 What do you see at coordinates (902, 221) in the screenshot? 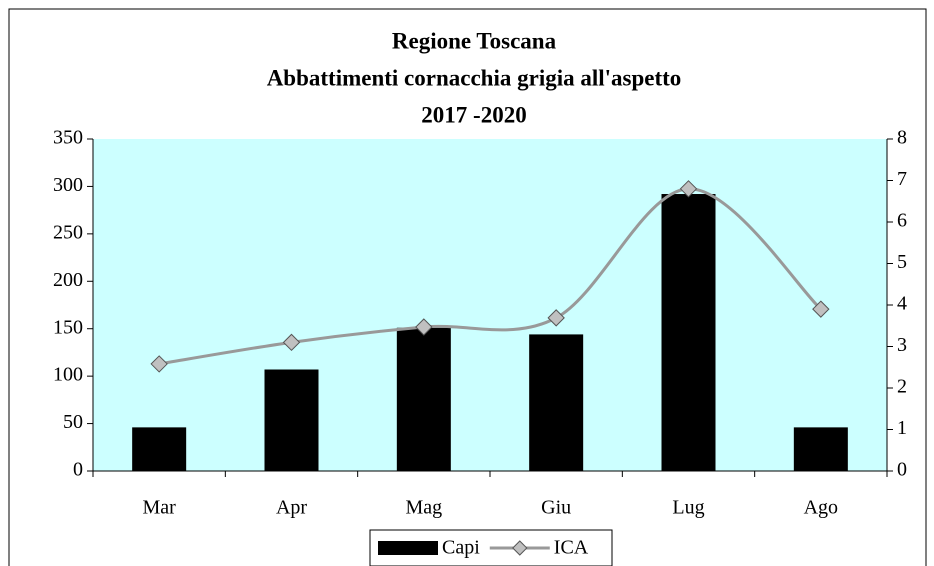
I see `y2-tick-label: 6` at bounding box center [902, 221].